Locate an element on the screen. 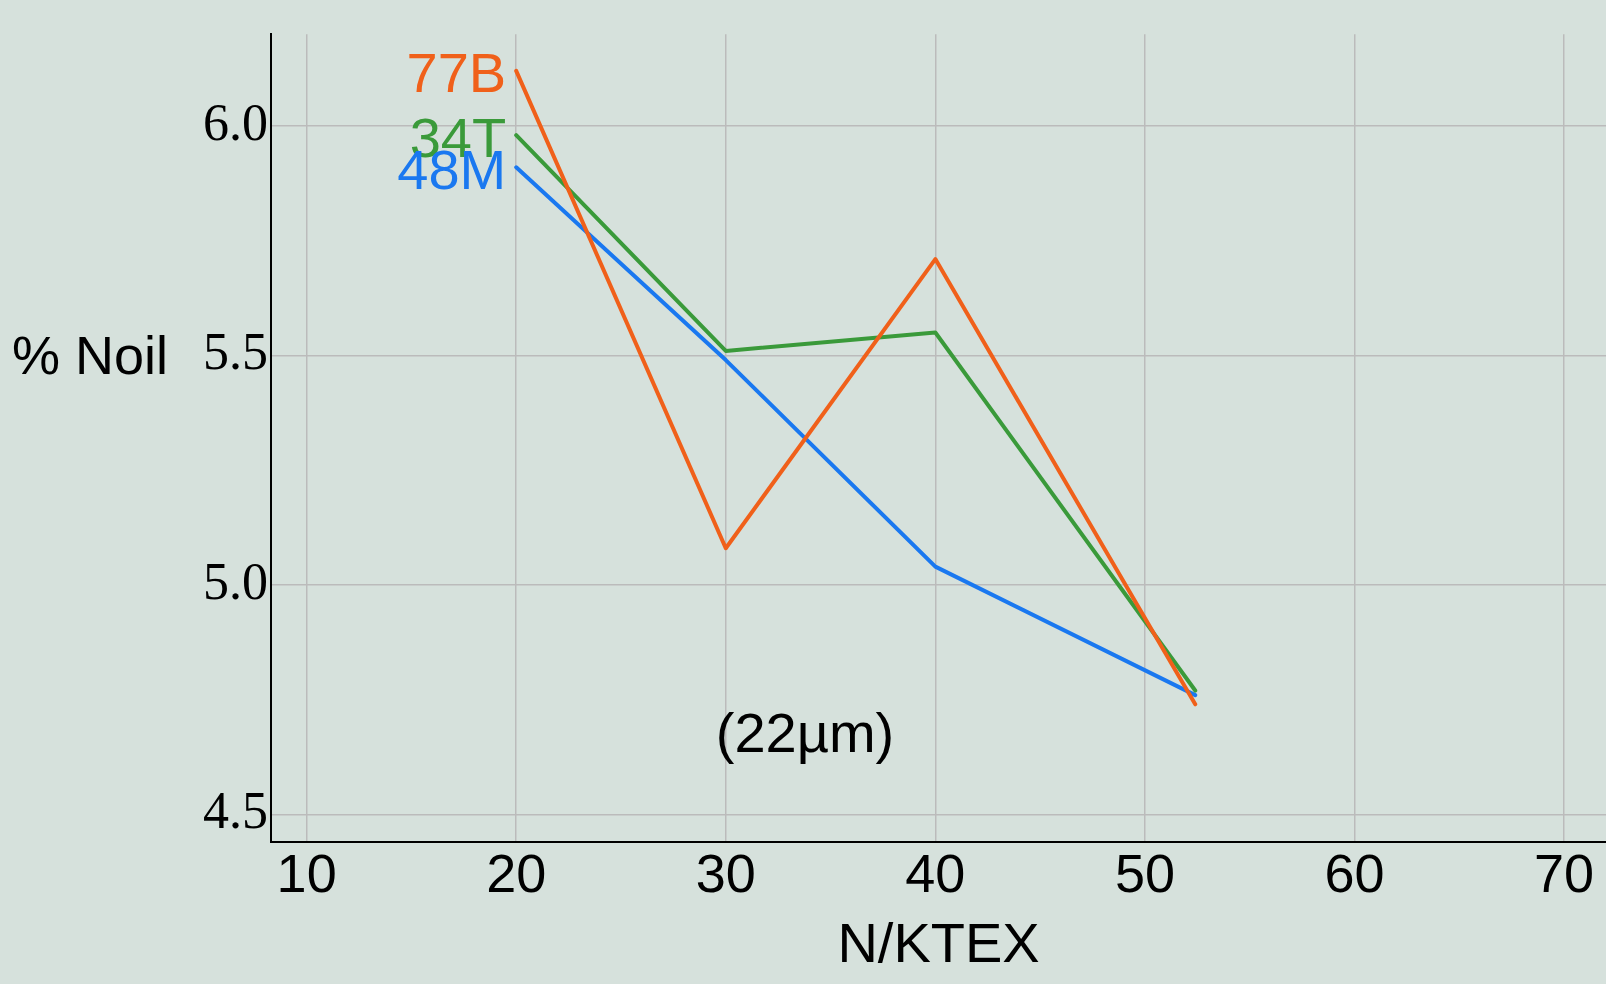 The width and height of the screenshot is (1606, 984). x-tick-label: 40 is located at coordinates (935, 873).